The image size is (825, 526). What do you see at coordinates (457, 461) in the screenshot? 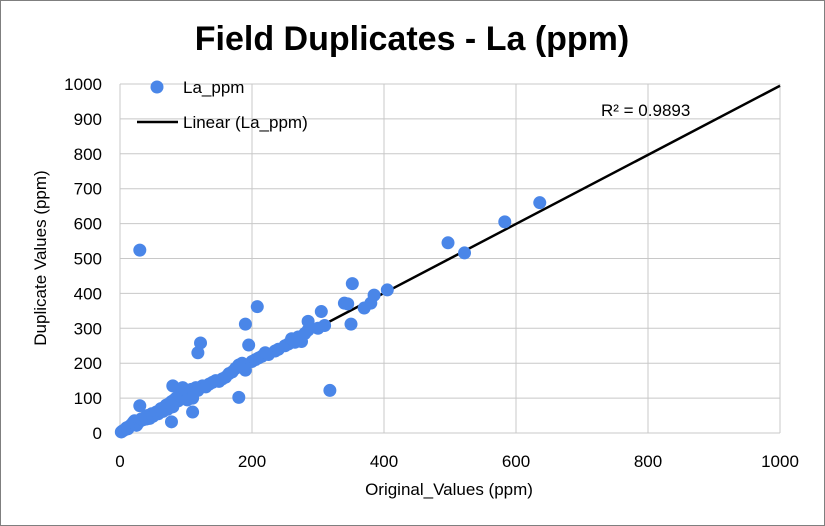
I see `x-tick-labels: 0 200 400 600 800 1000` at bounding box center [457, 461].